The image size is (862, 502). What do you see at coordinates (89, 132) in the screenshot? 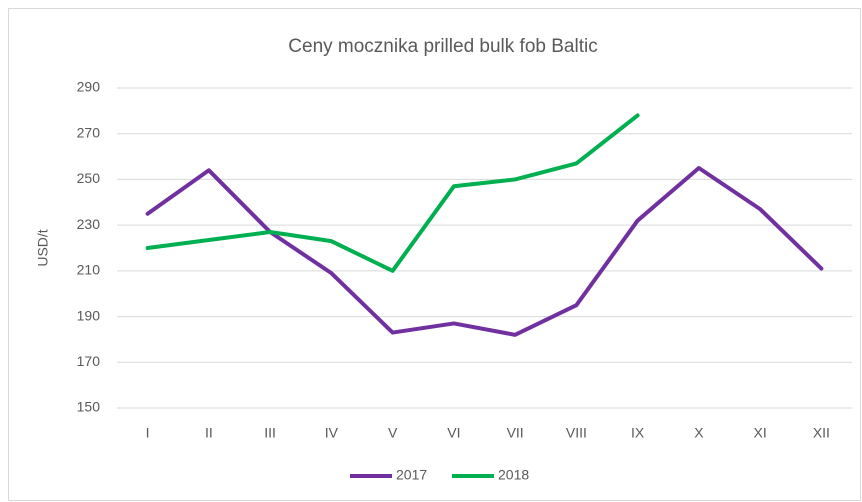
I see `y-tick-label: 270` at bounding box center [89, 132].